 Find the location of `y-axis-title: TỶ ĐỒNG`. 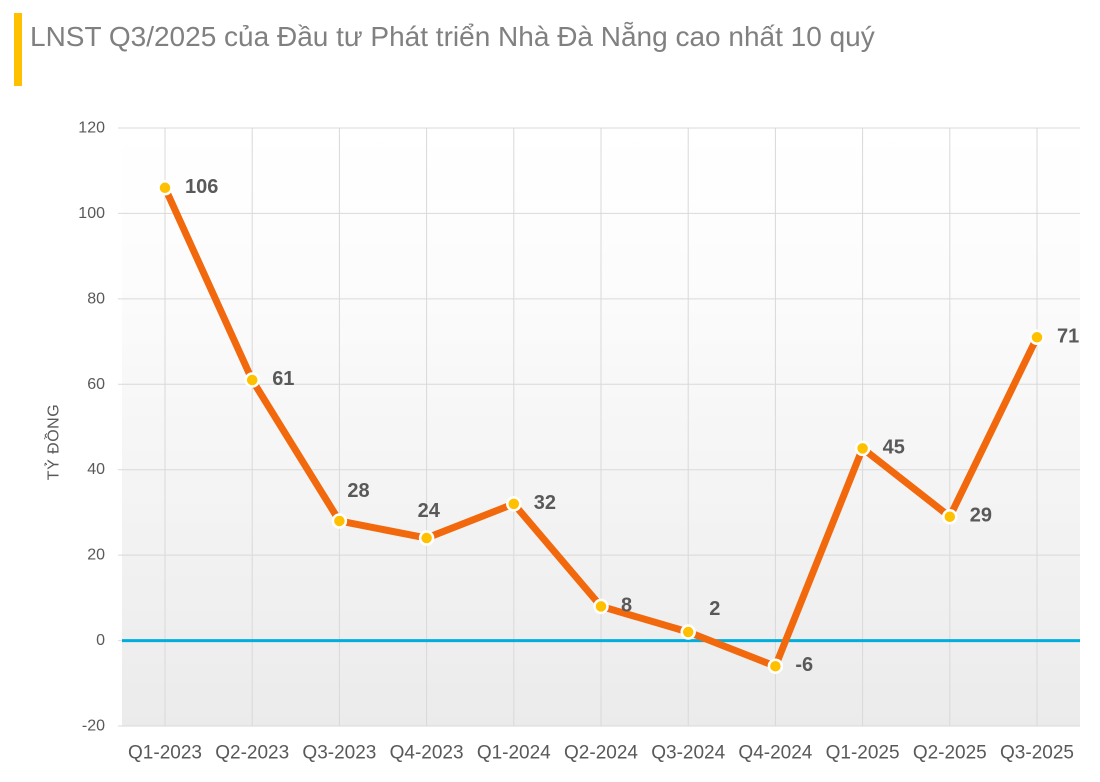

y-axis-title: TỶ ĐỒNG is located at coordinates (53, 442).